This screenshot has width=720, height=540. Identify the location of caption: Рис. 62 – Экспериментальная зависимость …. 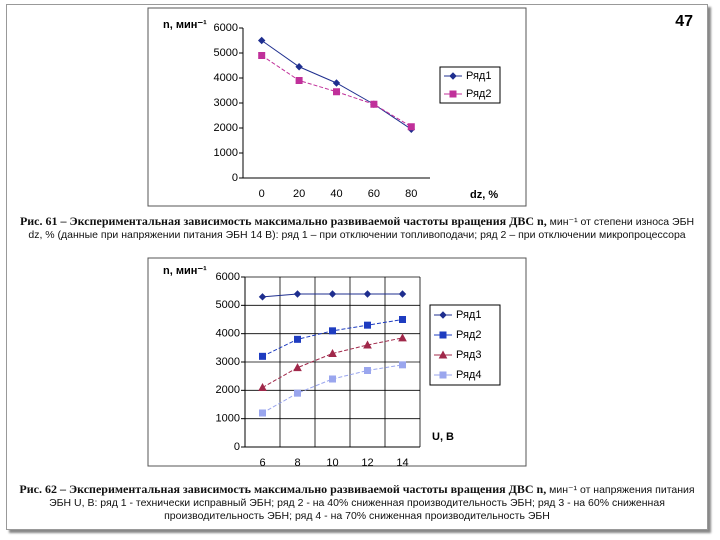
(357, 503).